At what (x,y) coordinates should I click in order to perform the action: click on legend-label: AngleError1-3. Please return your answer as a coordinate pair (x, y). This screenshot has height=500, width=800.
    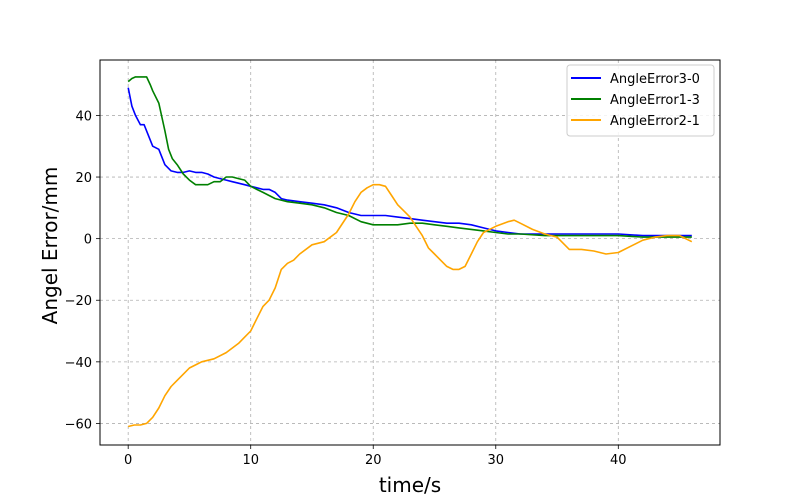
    Looking at the image, I should click on (655, 100).